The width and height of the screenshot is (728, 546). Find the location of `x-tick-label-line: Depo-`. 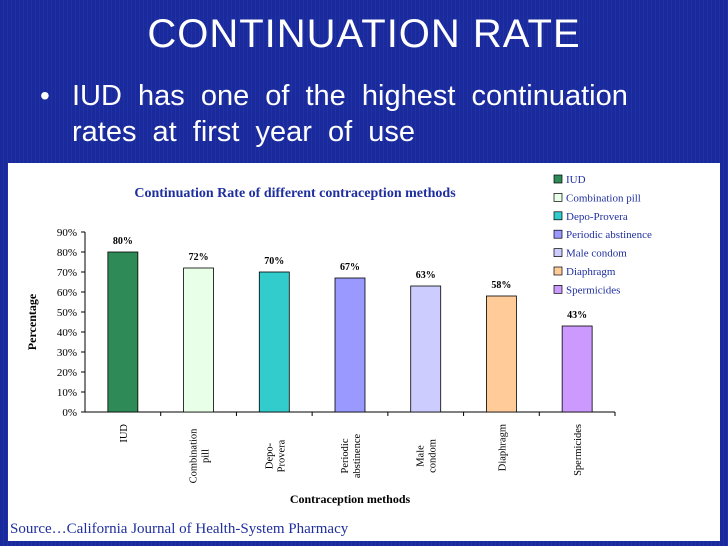

x-tick-label-line: Depo- is located at coordinates (269, 455).